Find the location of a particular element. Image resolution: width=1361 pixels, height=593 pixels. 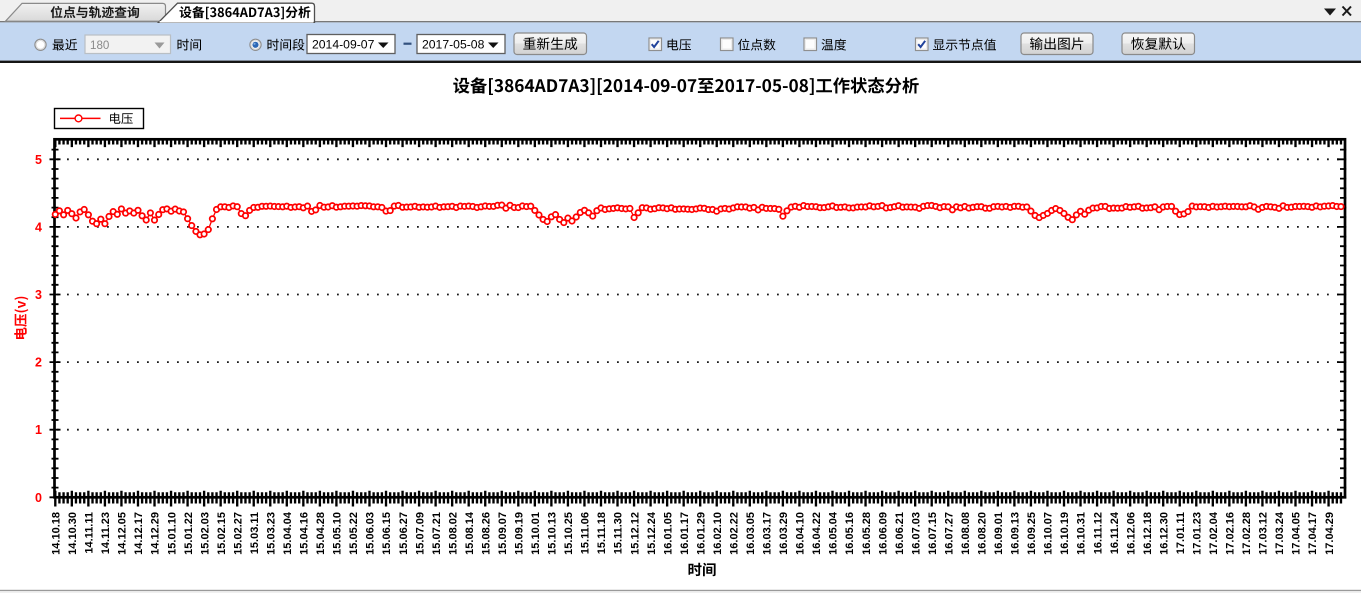

svg-text: 16.09.25 is located at coordinates (1032, 533).